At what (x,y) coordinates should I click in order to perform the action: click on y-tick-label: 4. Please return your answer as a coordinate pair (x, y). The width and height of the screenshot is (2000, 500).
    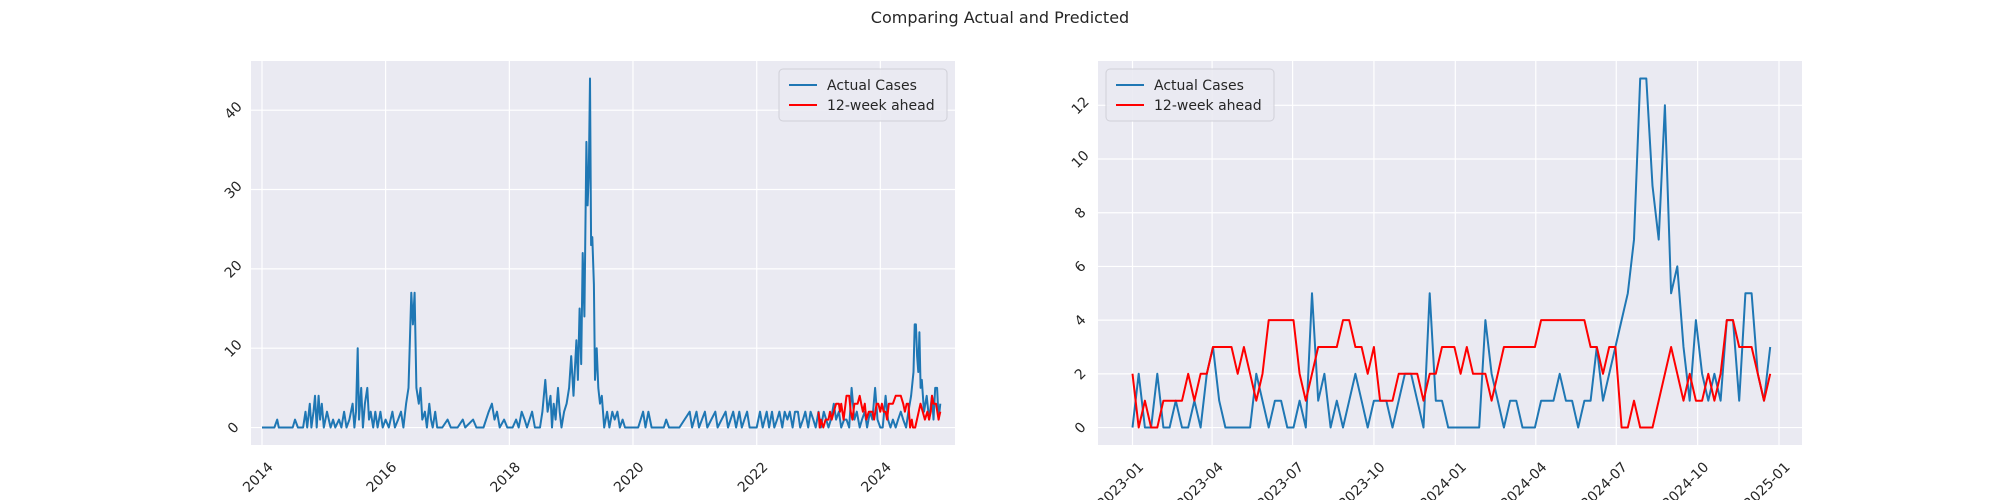
    Looking at the image, I should click on (1081, 321).